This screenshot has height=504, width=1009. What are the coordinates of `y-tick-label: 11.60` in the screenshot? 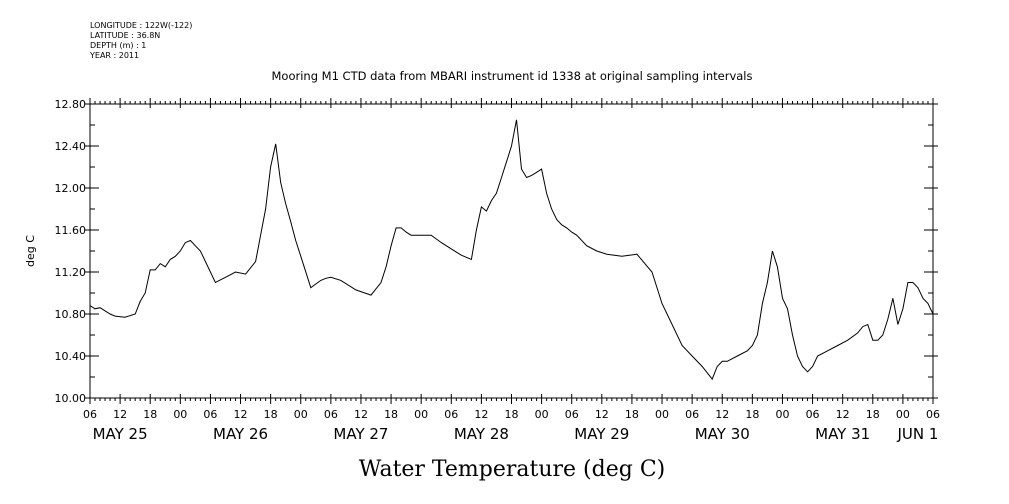 It's located at (71, 230).